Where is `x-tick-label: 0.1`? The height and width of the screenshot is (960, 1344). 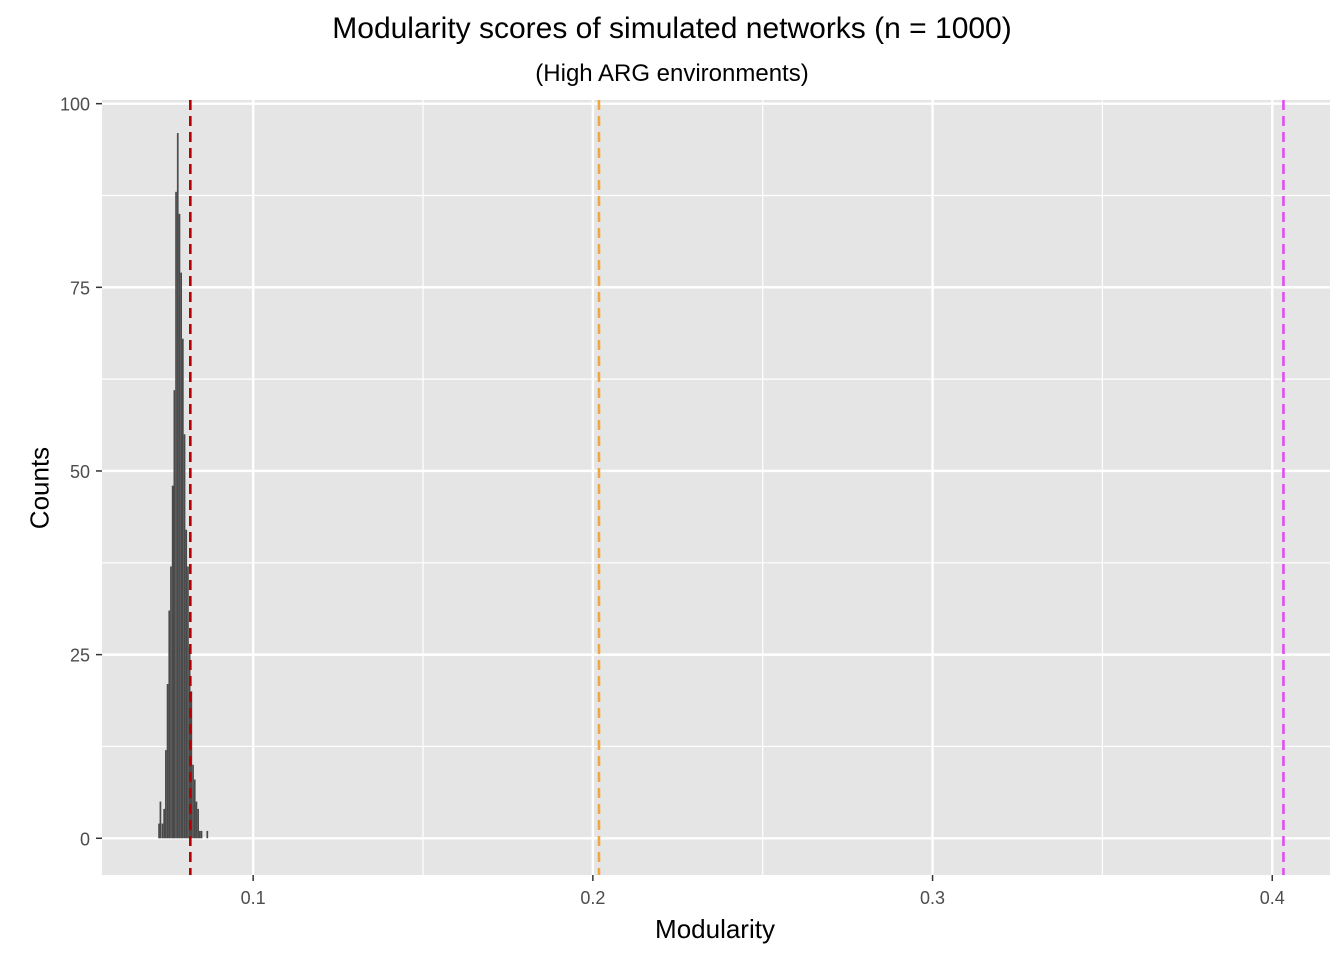 x-tick-label: 0.1 is located at coordinates (253, 898).